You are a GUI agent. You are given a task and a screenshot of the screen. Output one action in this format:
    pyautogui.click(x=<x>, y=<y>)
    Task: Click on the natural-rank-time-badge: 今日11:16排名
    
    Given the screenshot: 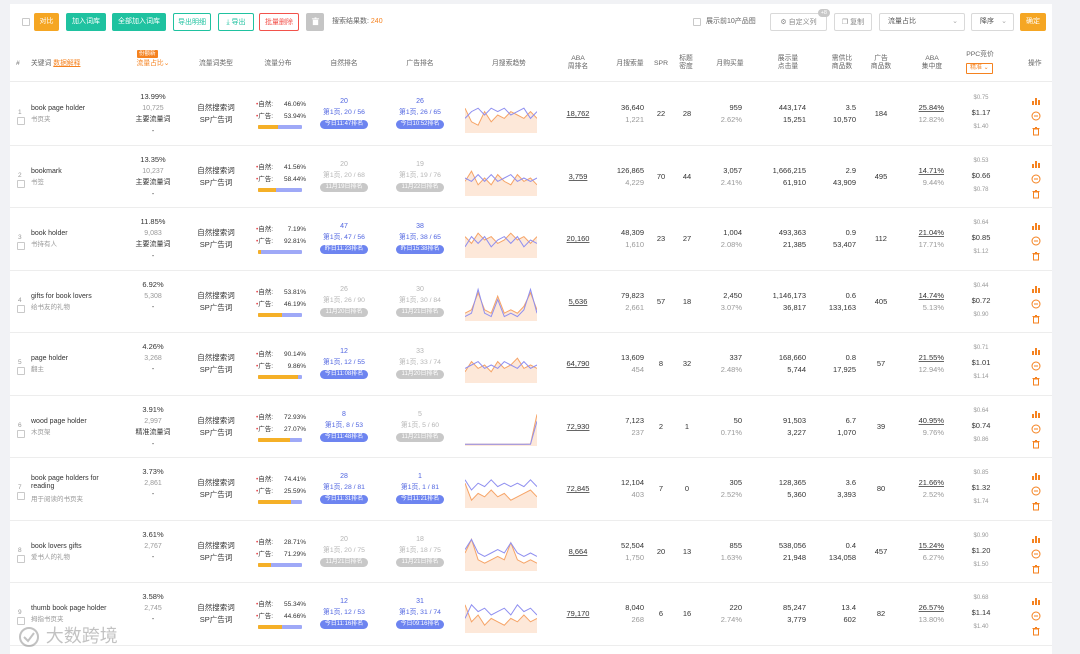 What is the action you would take?
    pyautogui.click(x=344, y=624)
    